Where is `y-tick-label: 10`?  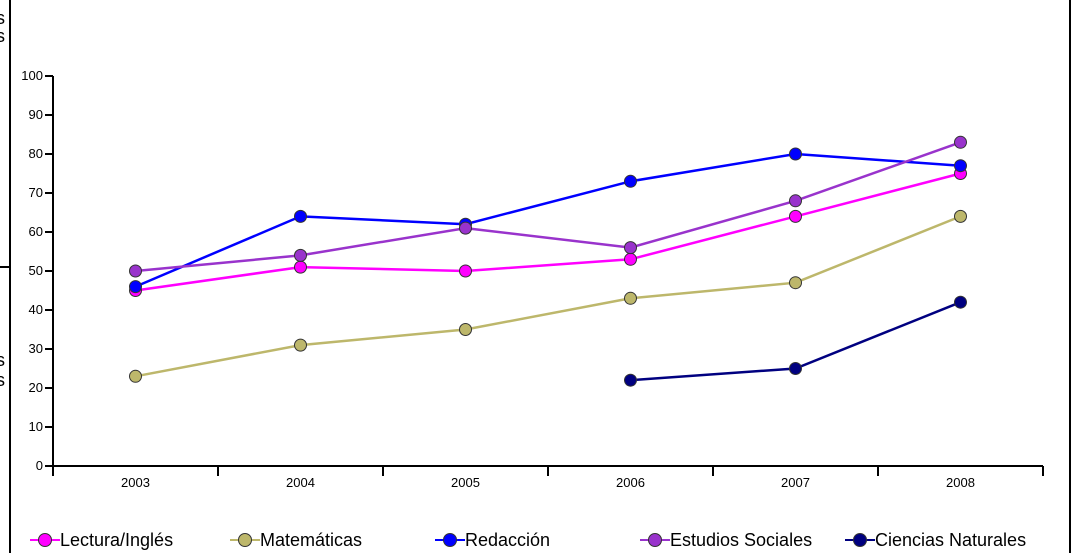 y-tick-label: 10 is located at coordinates (36, 426).